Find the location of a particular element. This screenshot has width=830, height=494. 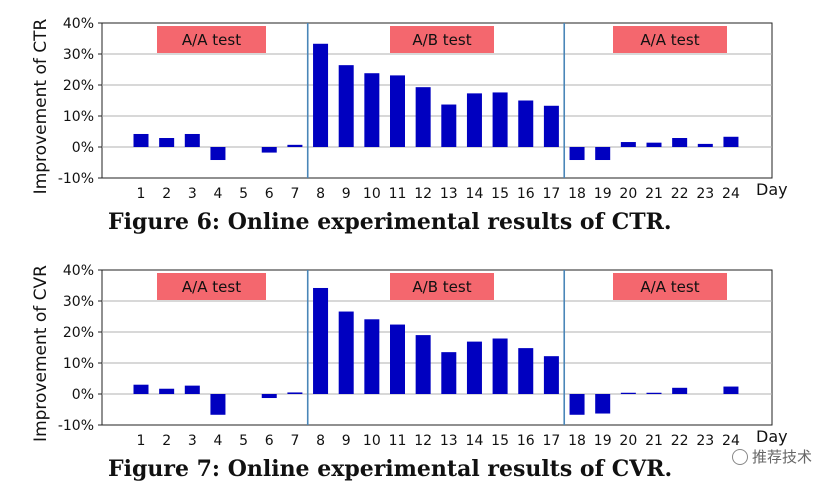

x-tick-label: 1 is located at coordinates (141, 194).